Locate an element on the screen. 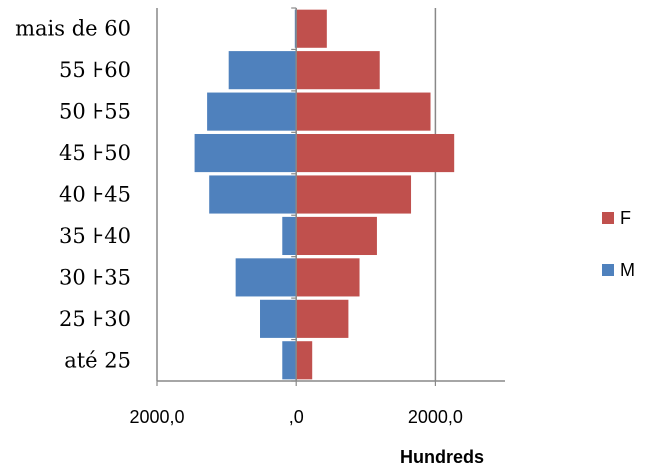  x-tick-label-1: ,0 is located at coordinates (296, 417).